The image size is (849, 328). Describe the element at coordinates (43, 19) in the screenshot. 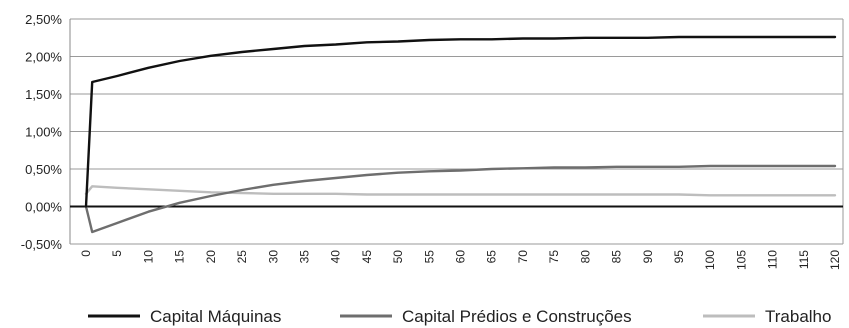

I see `y-tick-label: 2,50%` at that location.